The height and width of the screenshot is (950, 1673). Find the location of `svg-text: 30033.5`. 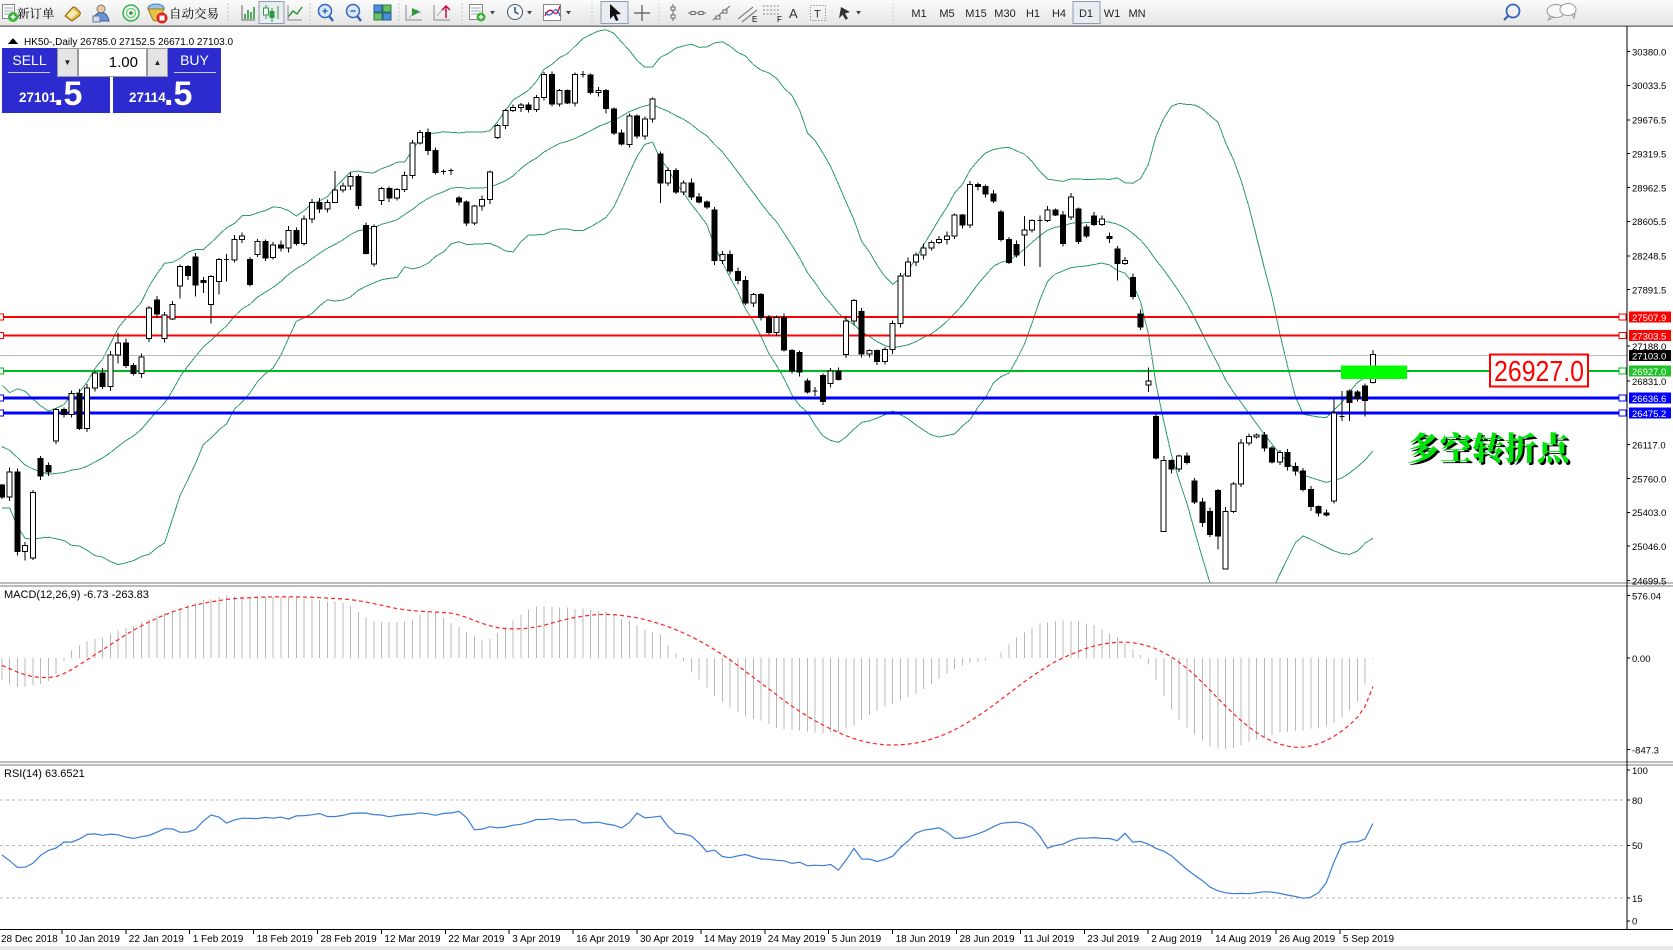

svg-text: 30033.5 is located at coordinates (1649, 86).